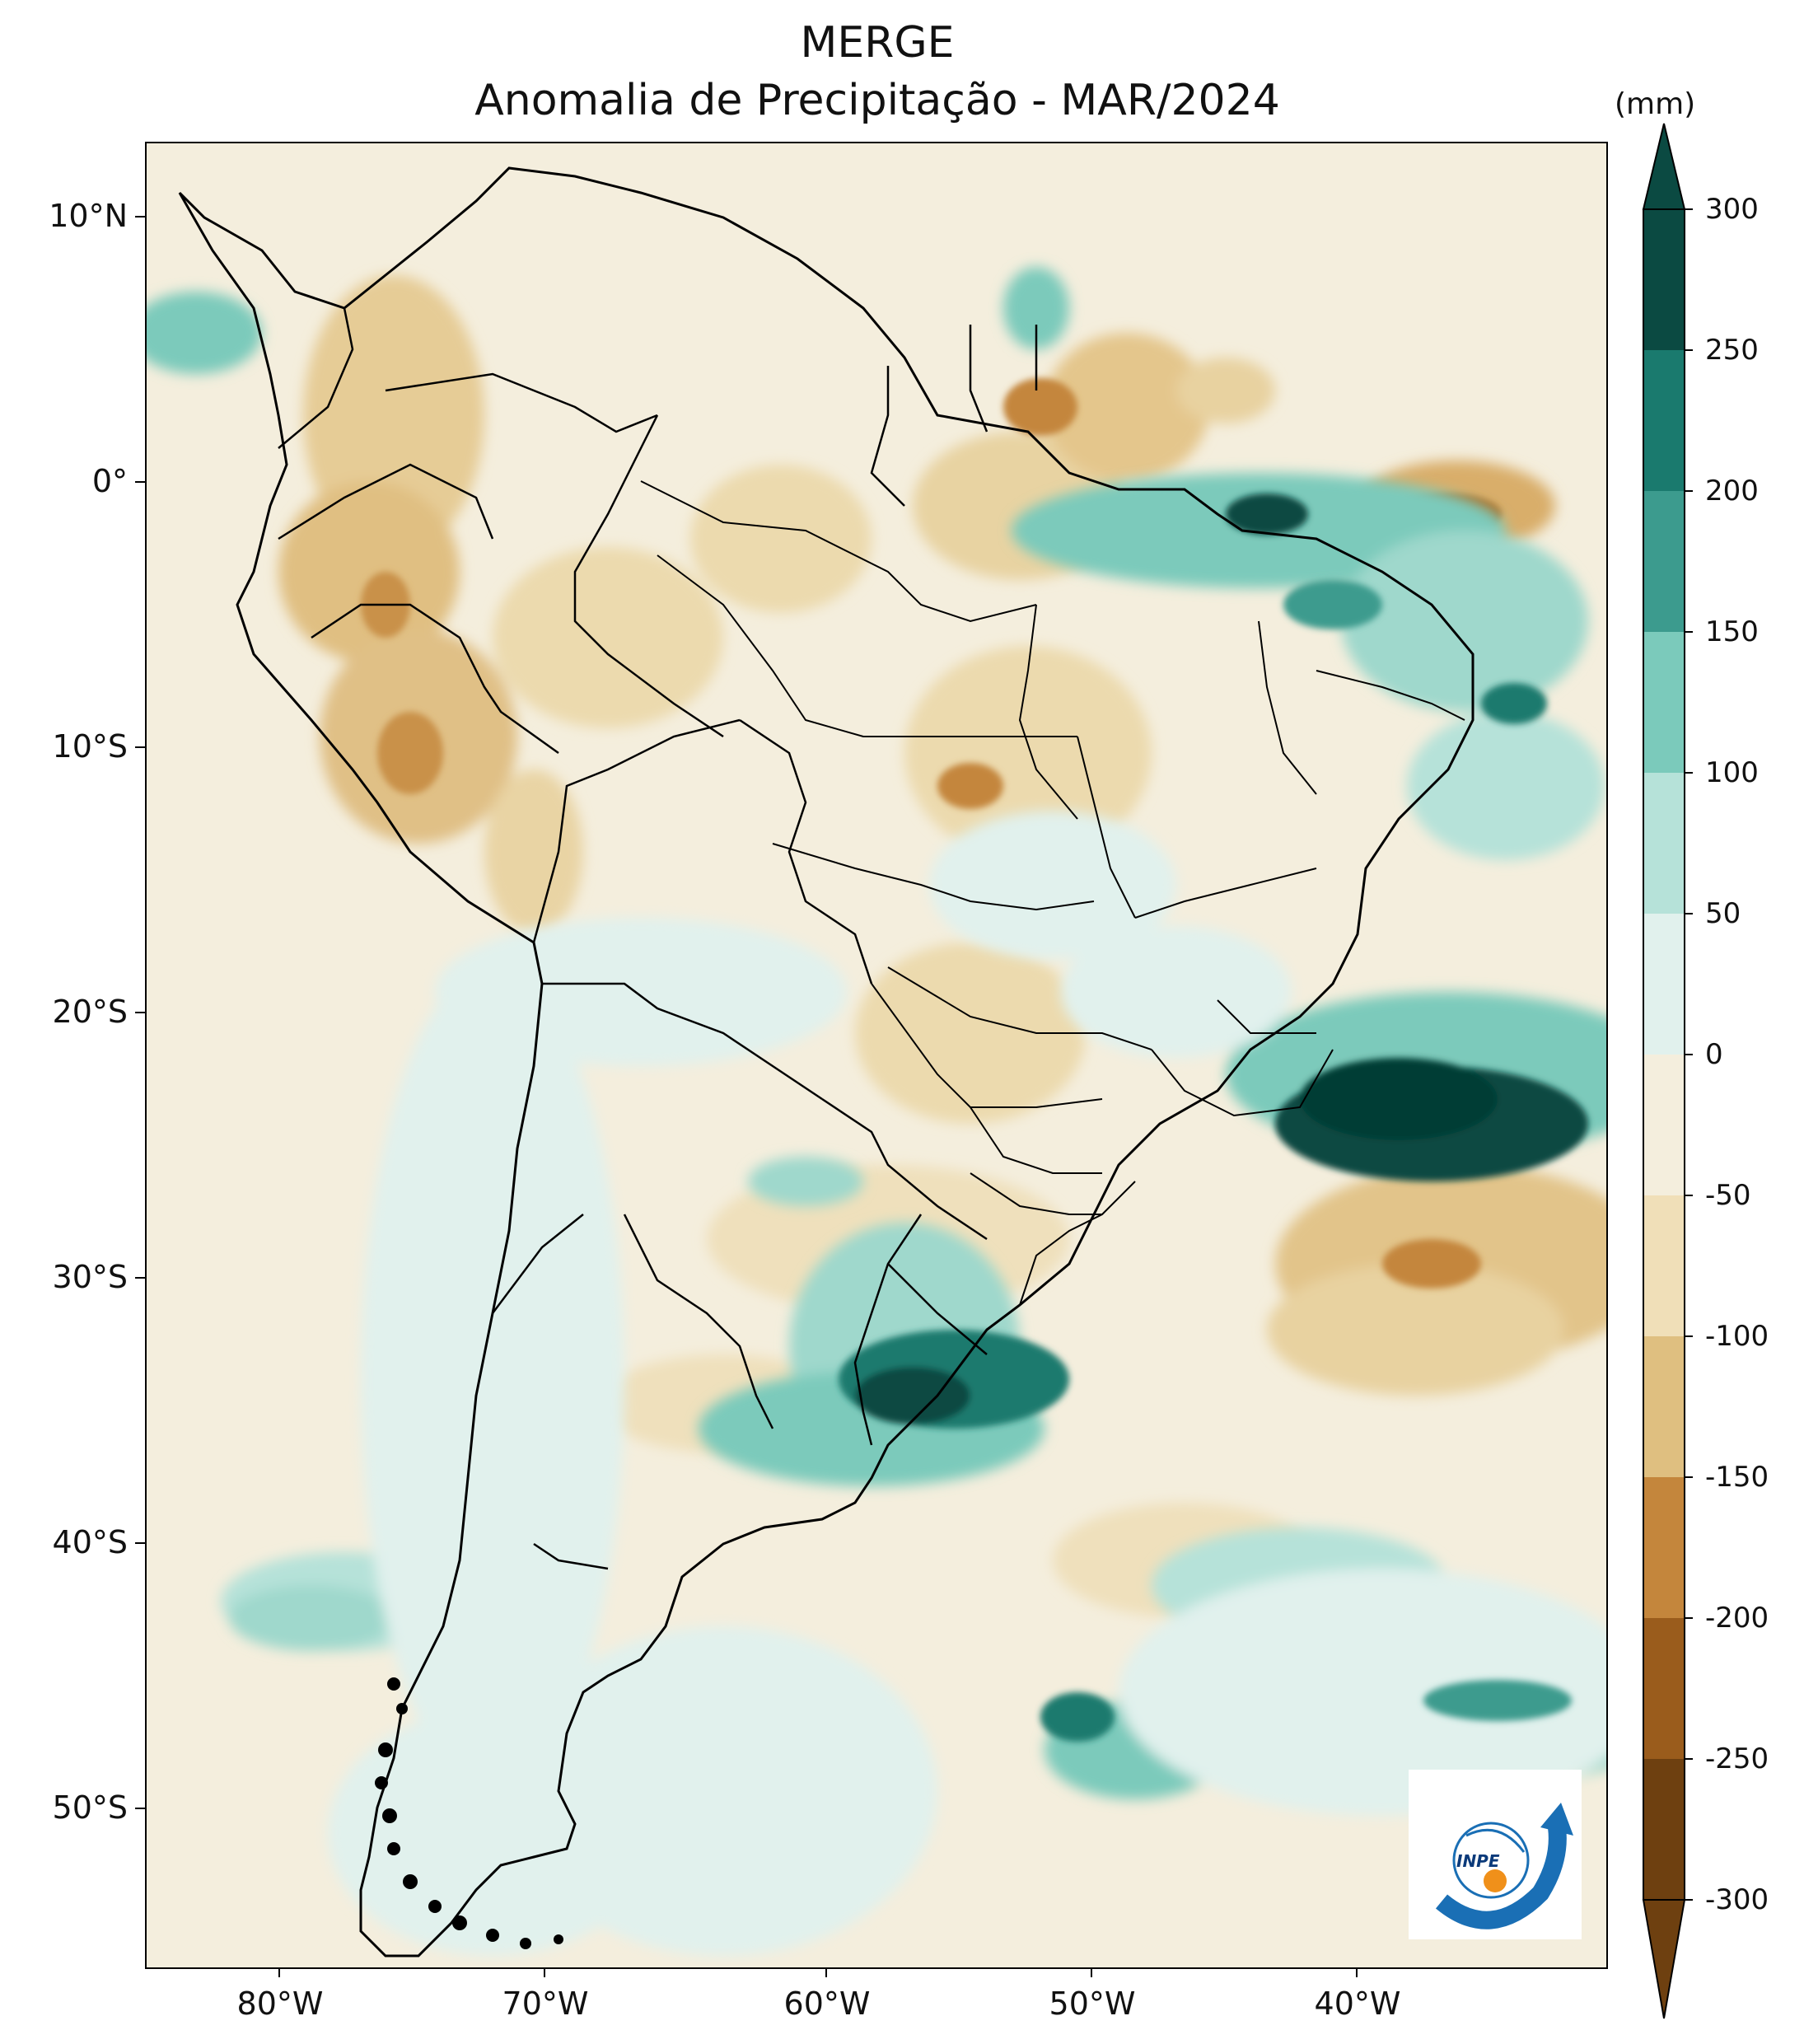 The height and width of the screenshot is (2044, 1804). Describe the element at coordinates (1732, 491) in the screenshot. I see `colorbar-label: 200` at that location.